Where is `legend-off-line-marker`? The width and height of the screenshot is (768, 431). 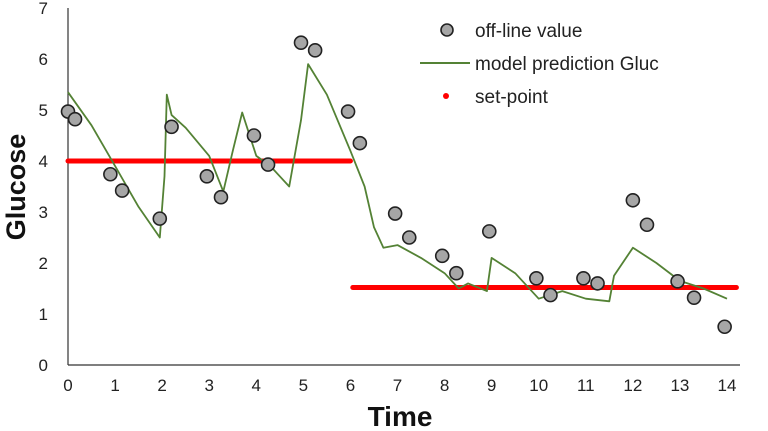 legend-off-line-marker is located at coordinates (447, 30).